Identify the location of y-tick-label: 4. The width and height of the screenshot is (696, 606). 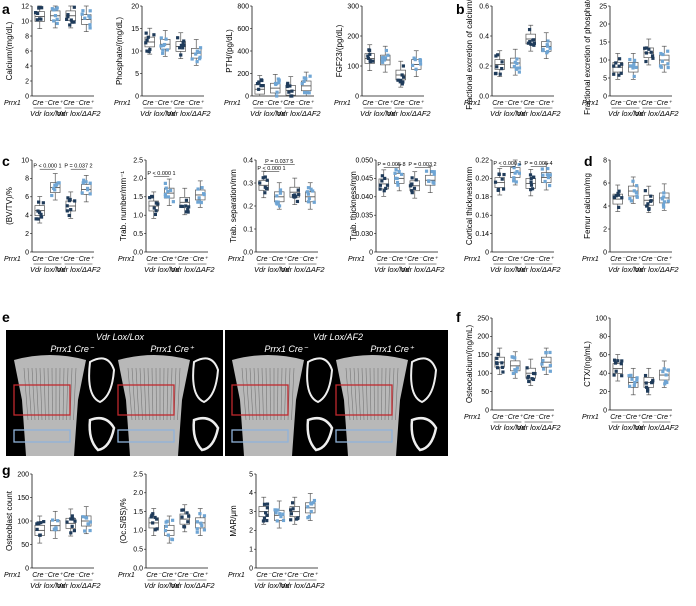
(27, 66).